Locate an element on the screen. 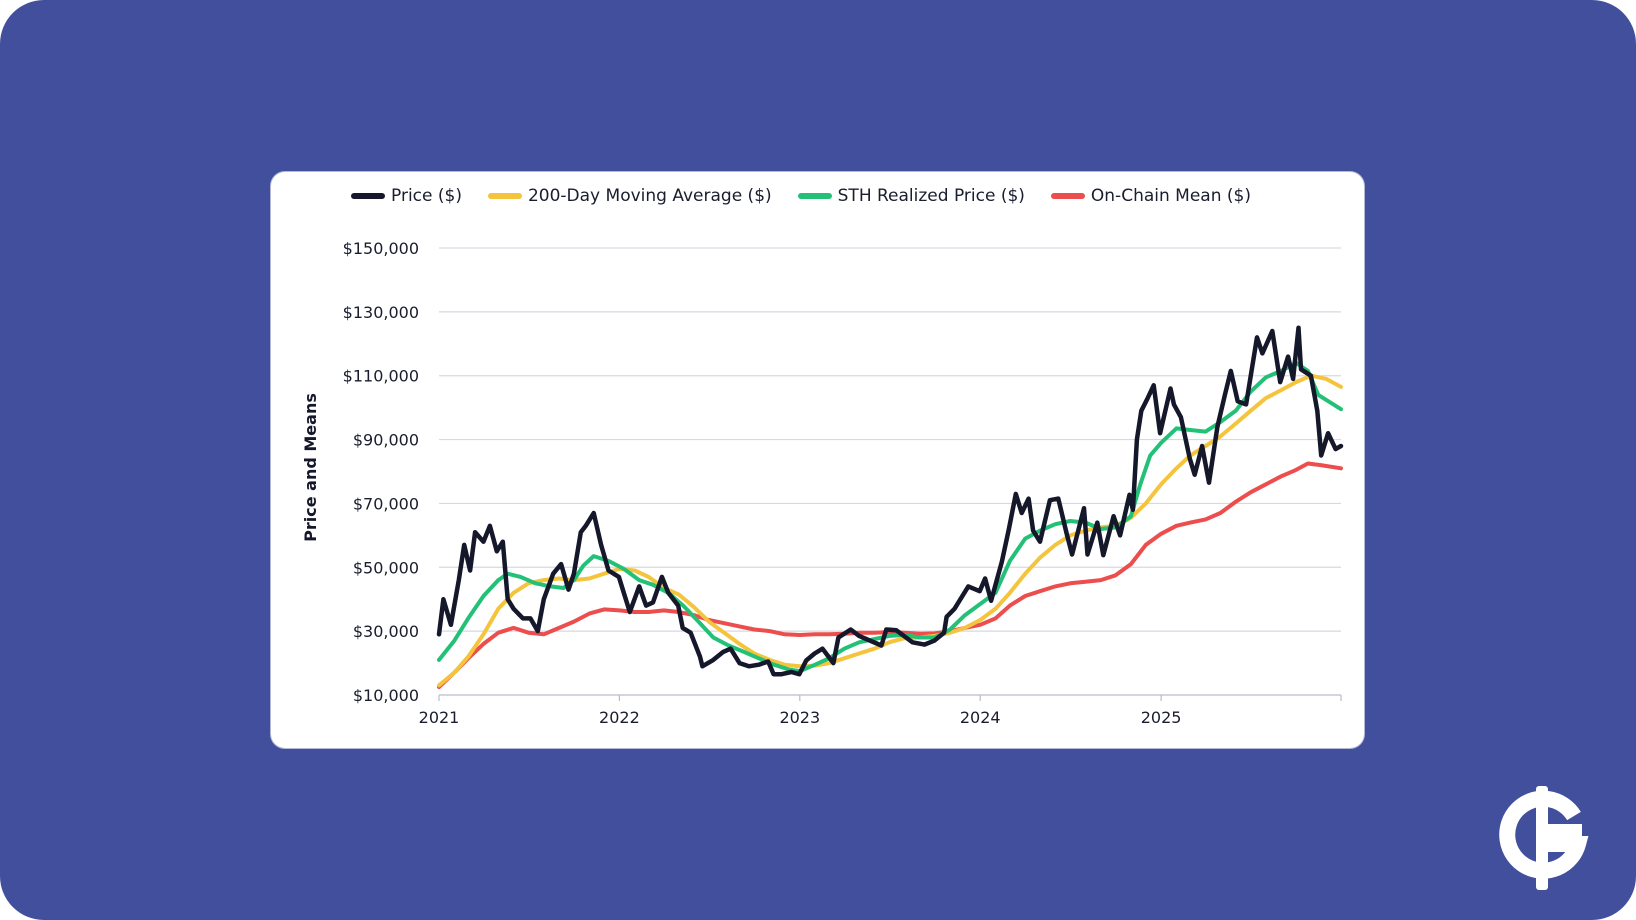 This screenshot has height=920, width=1636. legend-swatch-sth-realized is located at coordinates (814, 196).